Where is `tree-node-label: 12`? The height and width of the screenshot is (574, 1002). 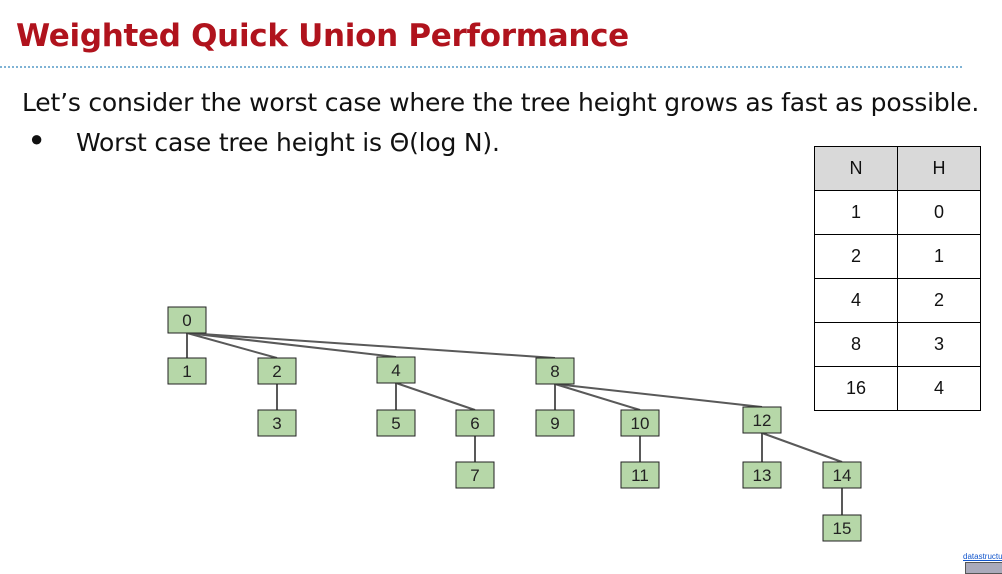
tree-node-label: 12 is located at coordinates (762, 420).